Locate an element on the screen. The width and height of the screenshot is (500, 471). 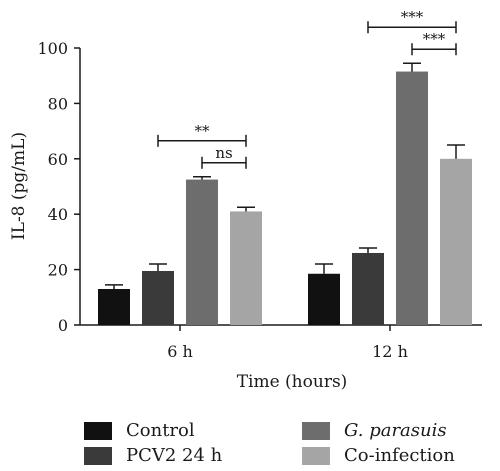
legend-label-g-parasuis-genus: G. is located at coordinates (354, 430).